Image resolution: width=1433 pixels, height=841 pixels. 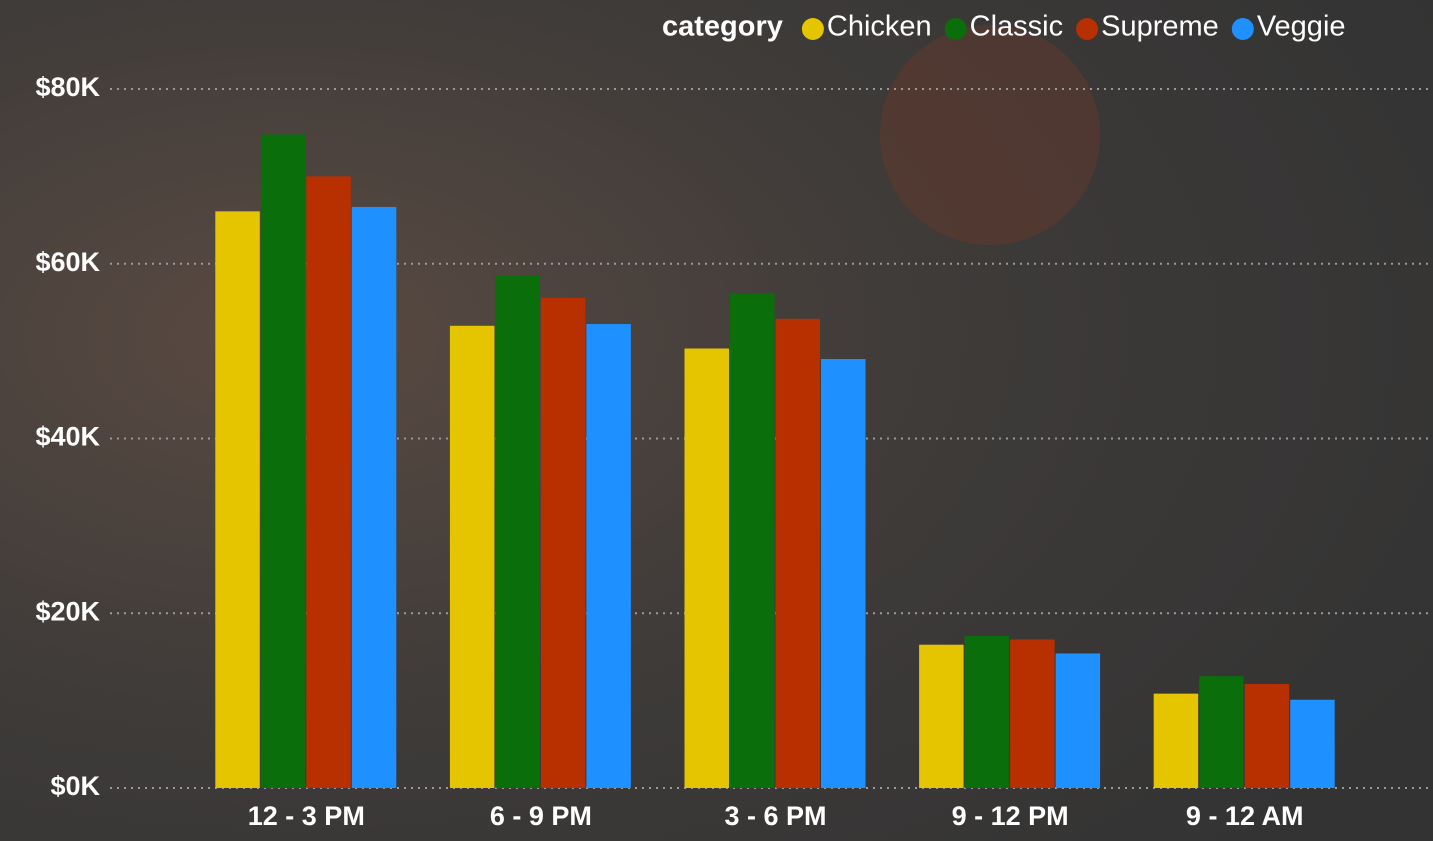 What do you see at coordinates (67, 262) in the screenshot?
I see `y-tick-label: $60K` at bounding box center [67, 262].